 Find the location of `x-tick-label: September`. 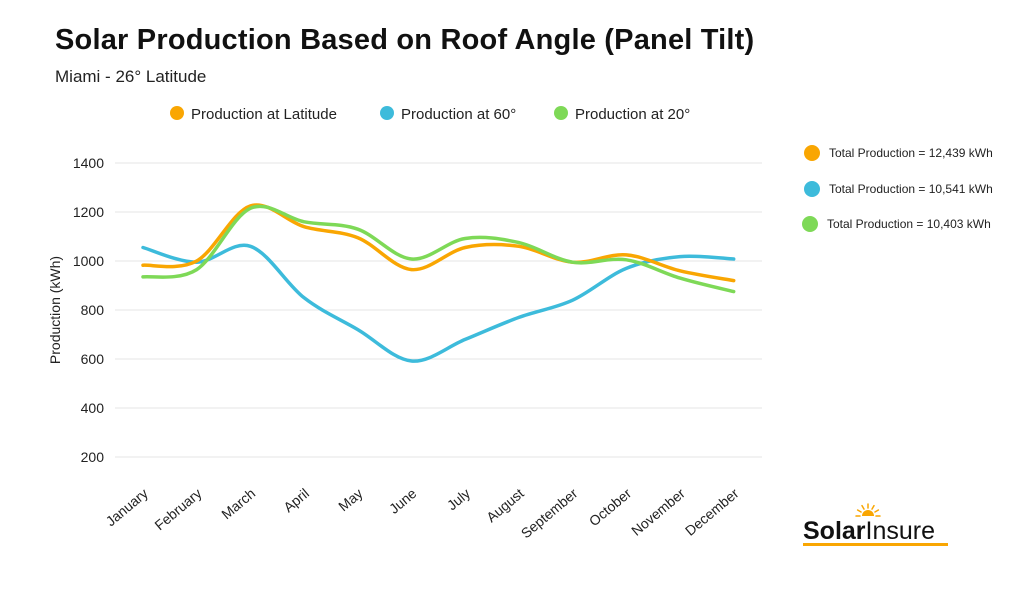

x-tick-label: September is located at coordinates (549, 513).